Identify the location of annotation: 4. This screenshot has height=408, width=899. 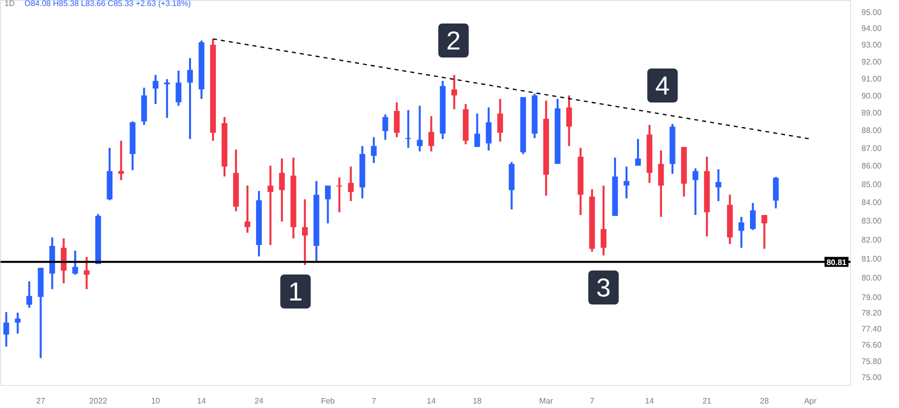
(662, 85).